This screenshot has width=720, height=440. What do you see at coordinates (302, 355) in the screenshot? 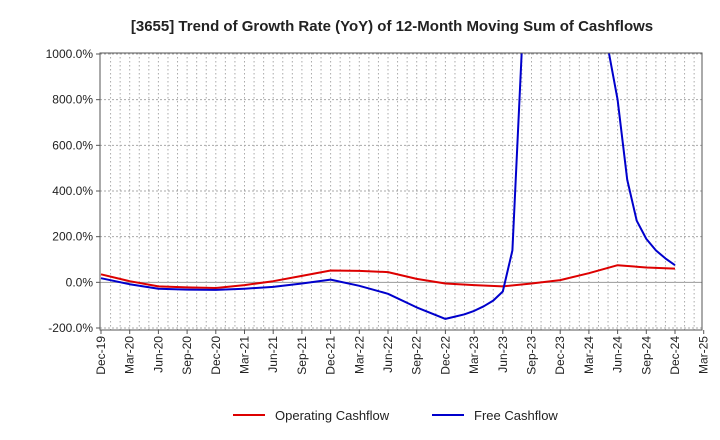
I see `x-tick-label: Sep-21` at bounding box center [302, 355].